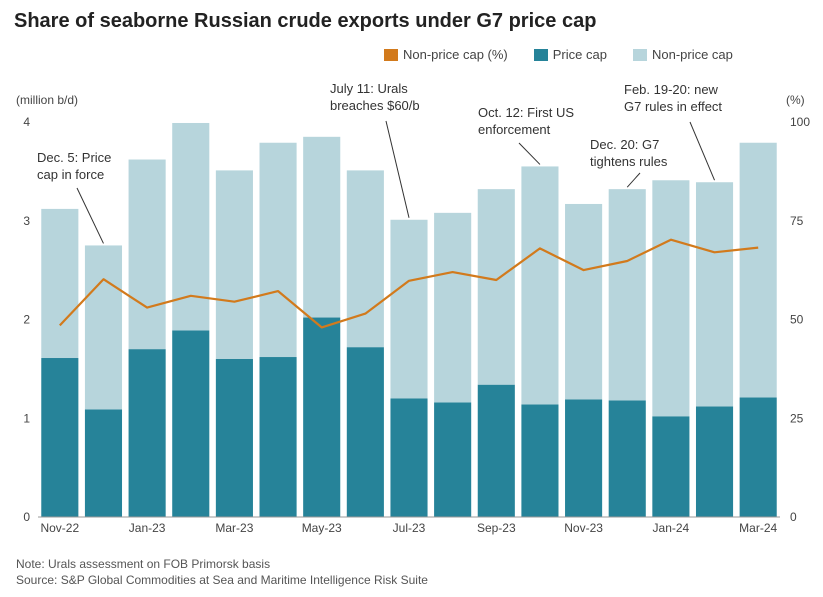 The image size is (823, 597). What do you see at coordinates (496, 528) in the screenshot?
I see `x-tick-label: Sep-23` at bounding box center [496, 528].